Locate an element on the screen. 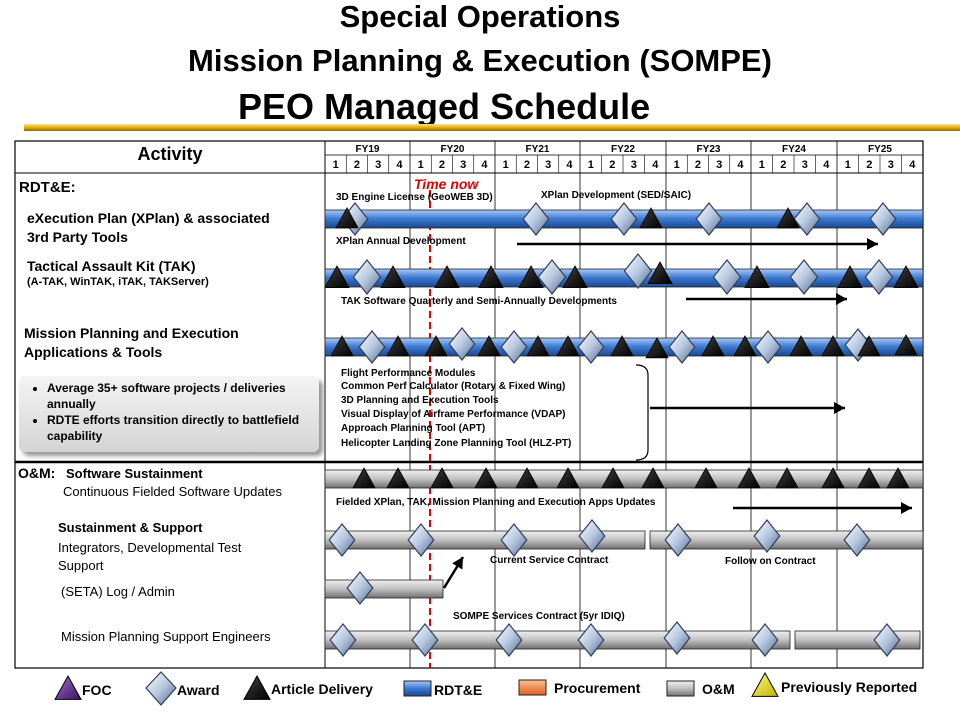  current-service-contract-bar is located at coordinates (485, 540).